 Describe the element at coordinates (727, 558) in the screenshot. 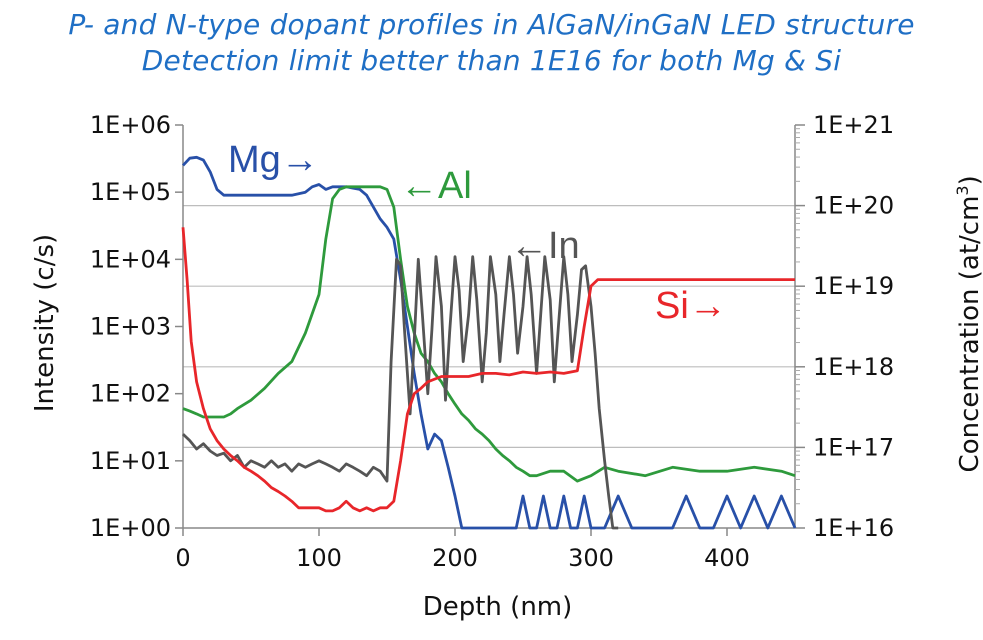

I see `x-tick-label: 400` at that location.